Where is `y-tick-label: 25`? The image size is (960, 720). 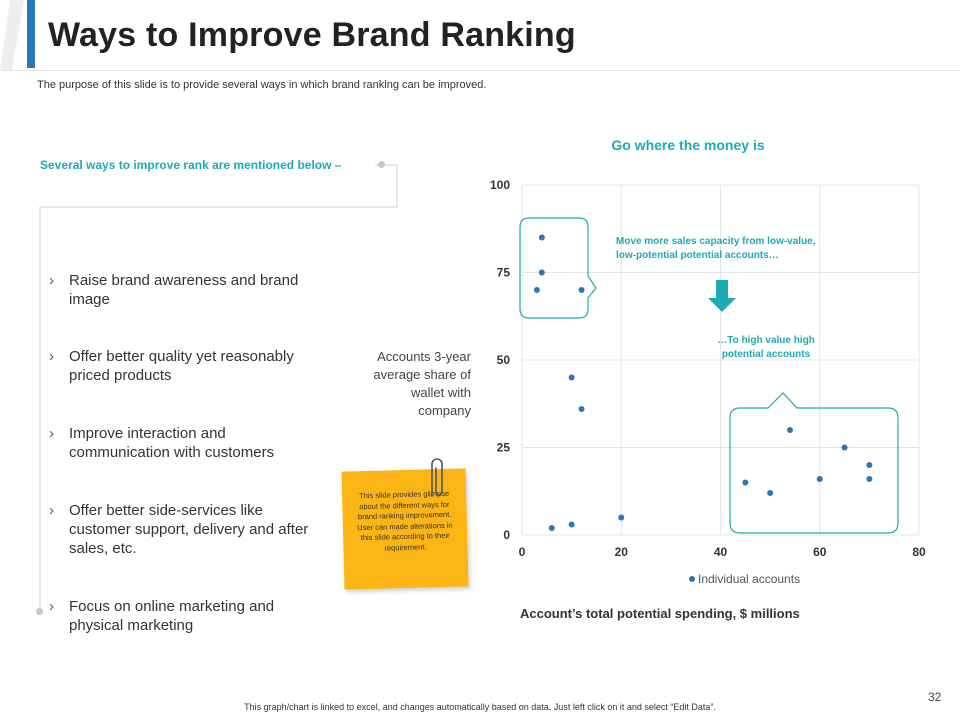
y-tick-label: 25 is located at coordinates (504, 448).